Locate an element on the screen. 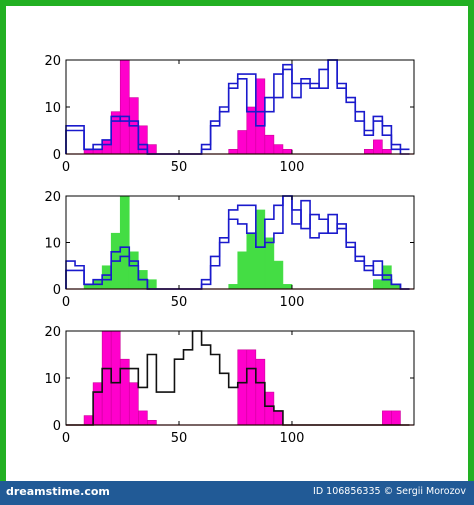 This screenshot has height=505, width=474. y-tick-label-2-1: 10 is located at coordinates (52, 244).